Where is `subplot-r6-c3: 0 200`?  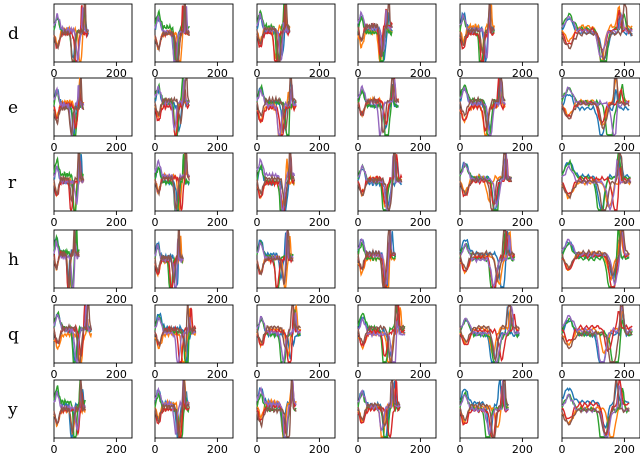 subplot-r6-c3: 0 200 is located at coordinates (295, 417).